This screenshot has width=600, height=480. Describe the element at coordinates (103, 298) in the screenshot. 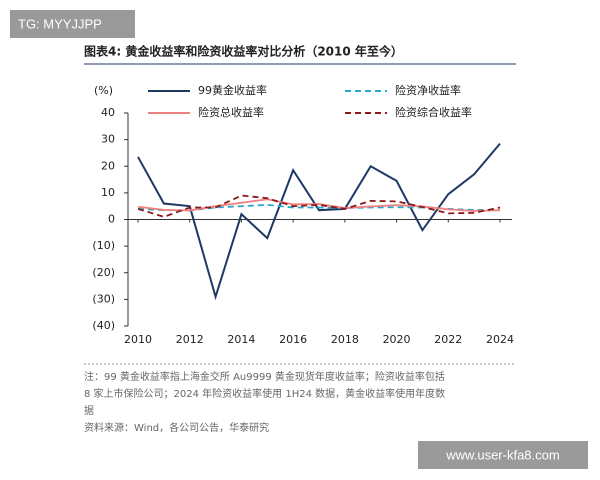

I see `y-tick-label: (30)` at that location.